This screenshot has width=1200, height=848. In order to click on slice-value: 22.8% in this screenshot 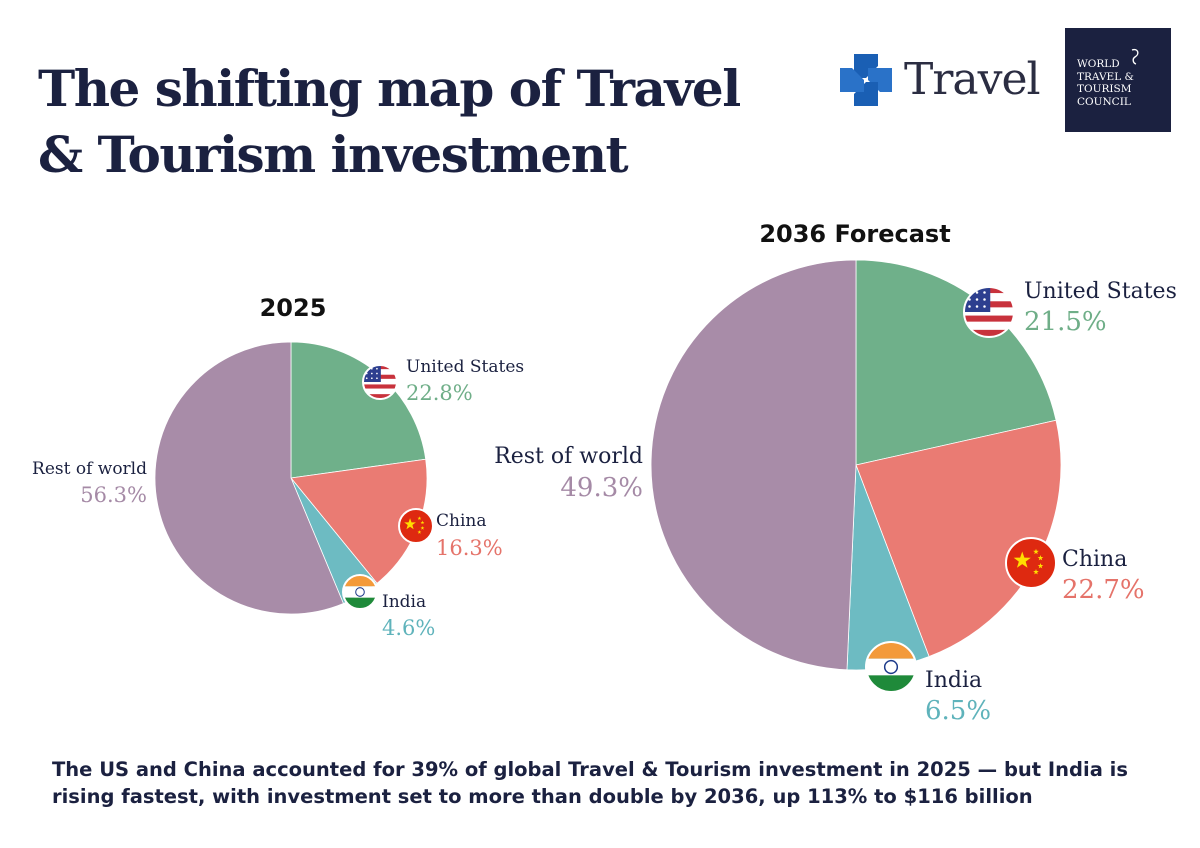, I will do `click(439, 393)`.